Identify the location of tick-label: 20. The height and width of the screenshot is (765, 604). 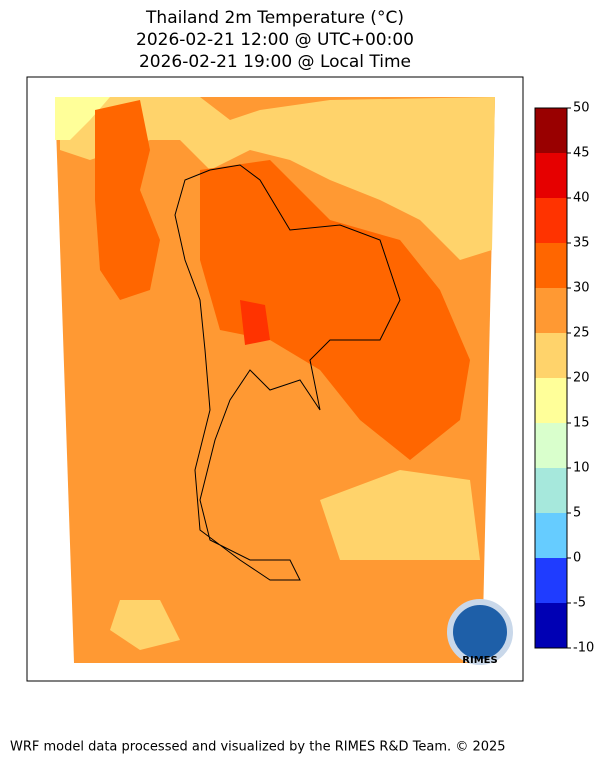
(581, 378).